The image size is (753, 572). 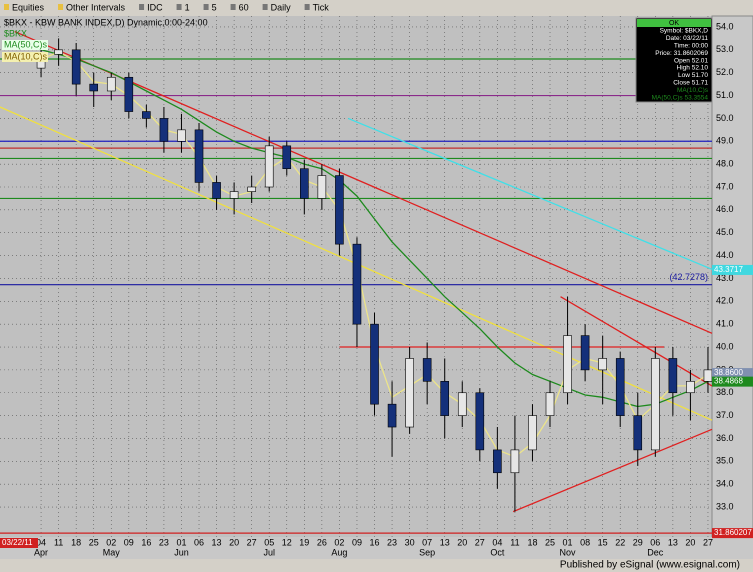 What do you see at coordinates (214, 7) in the screenshot?
I see `toolbar-button: 5` at bounding box center [214, 7].